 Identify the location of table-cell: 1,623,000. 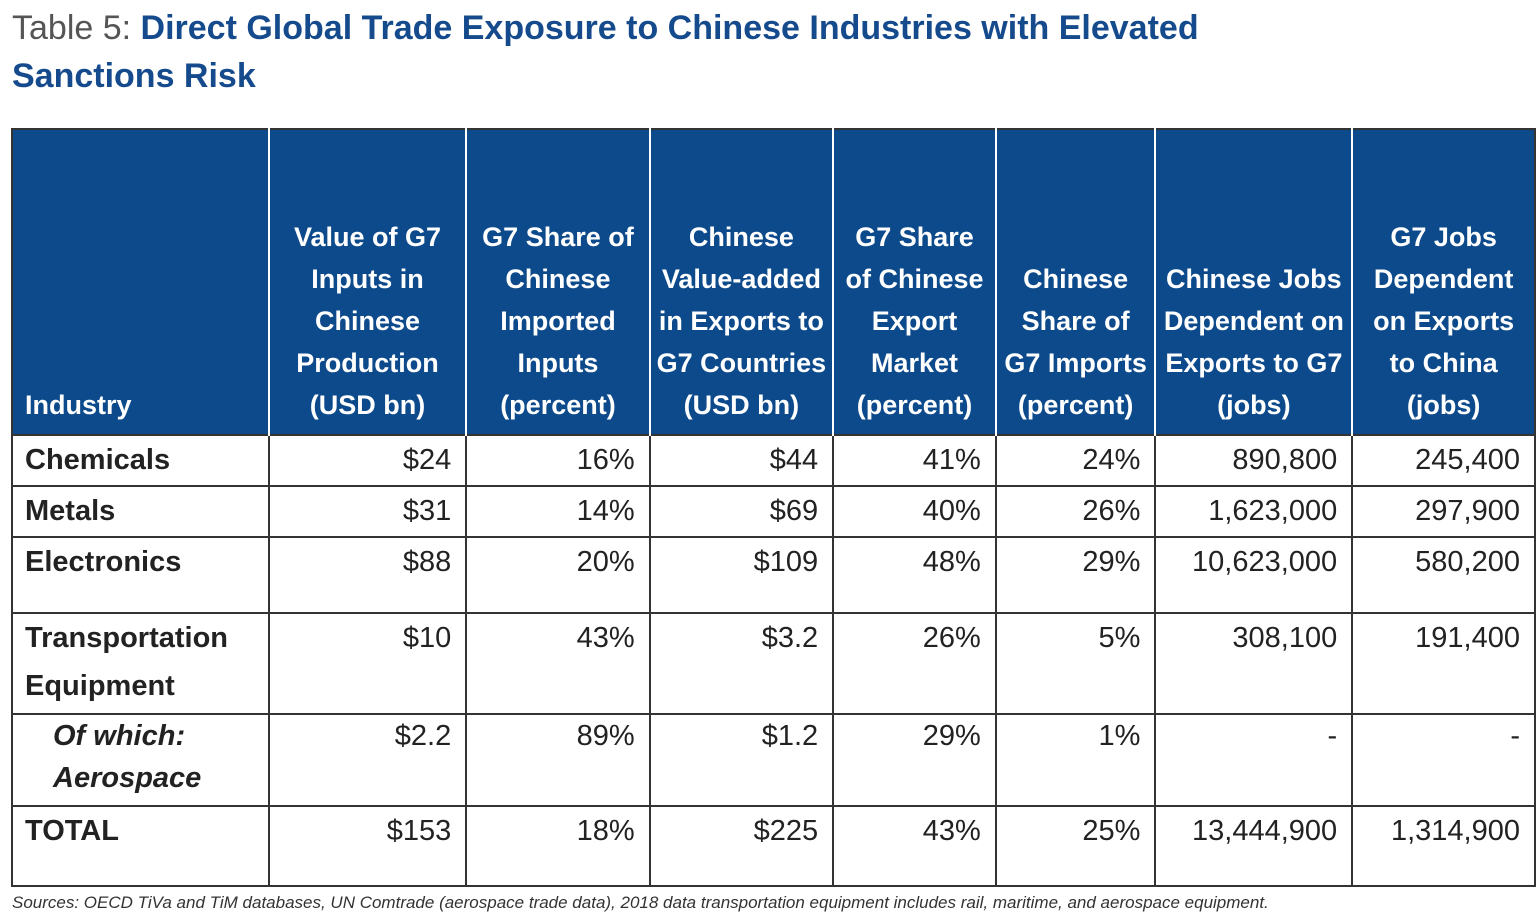
(1254, 511).